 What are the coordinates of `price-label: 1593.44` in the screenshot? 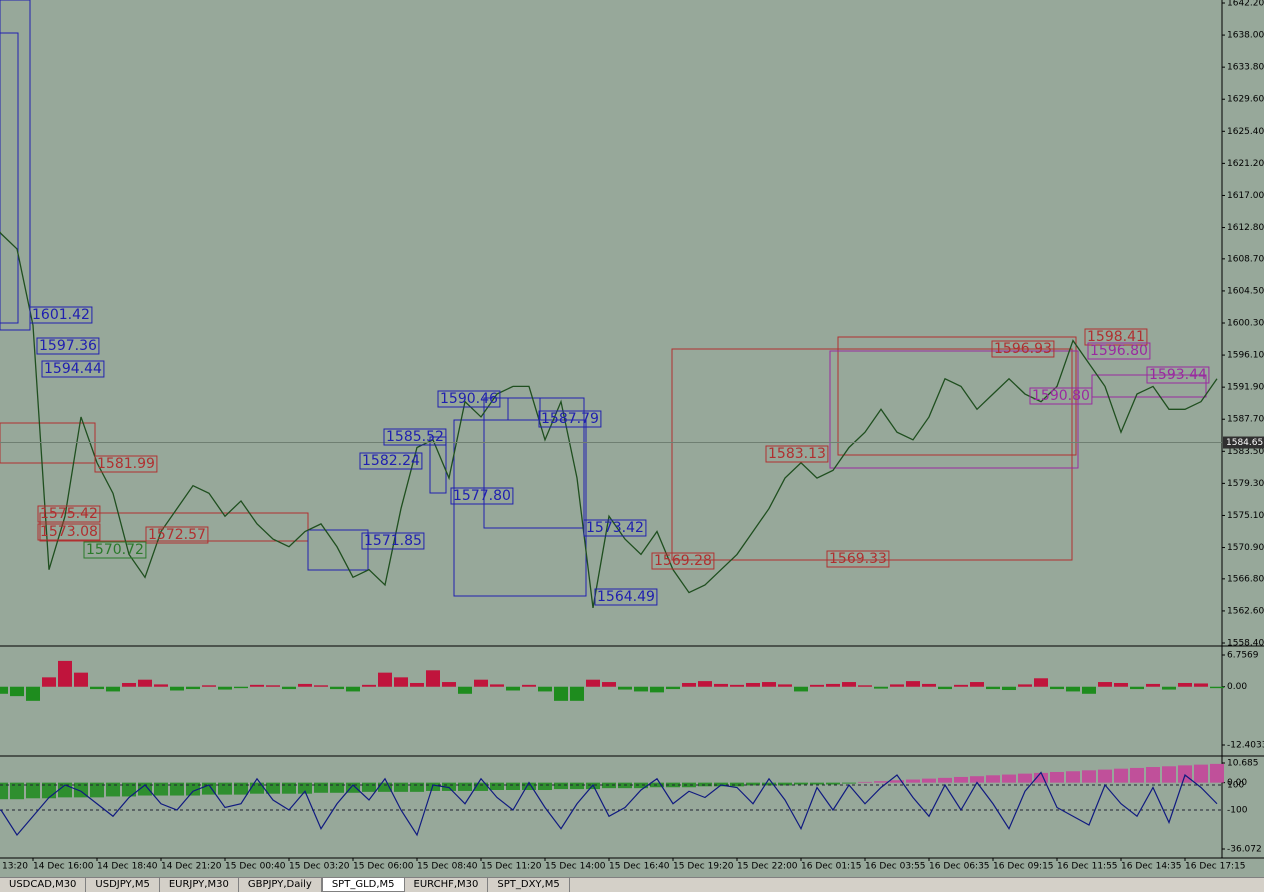 It's located at (1178, 375).